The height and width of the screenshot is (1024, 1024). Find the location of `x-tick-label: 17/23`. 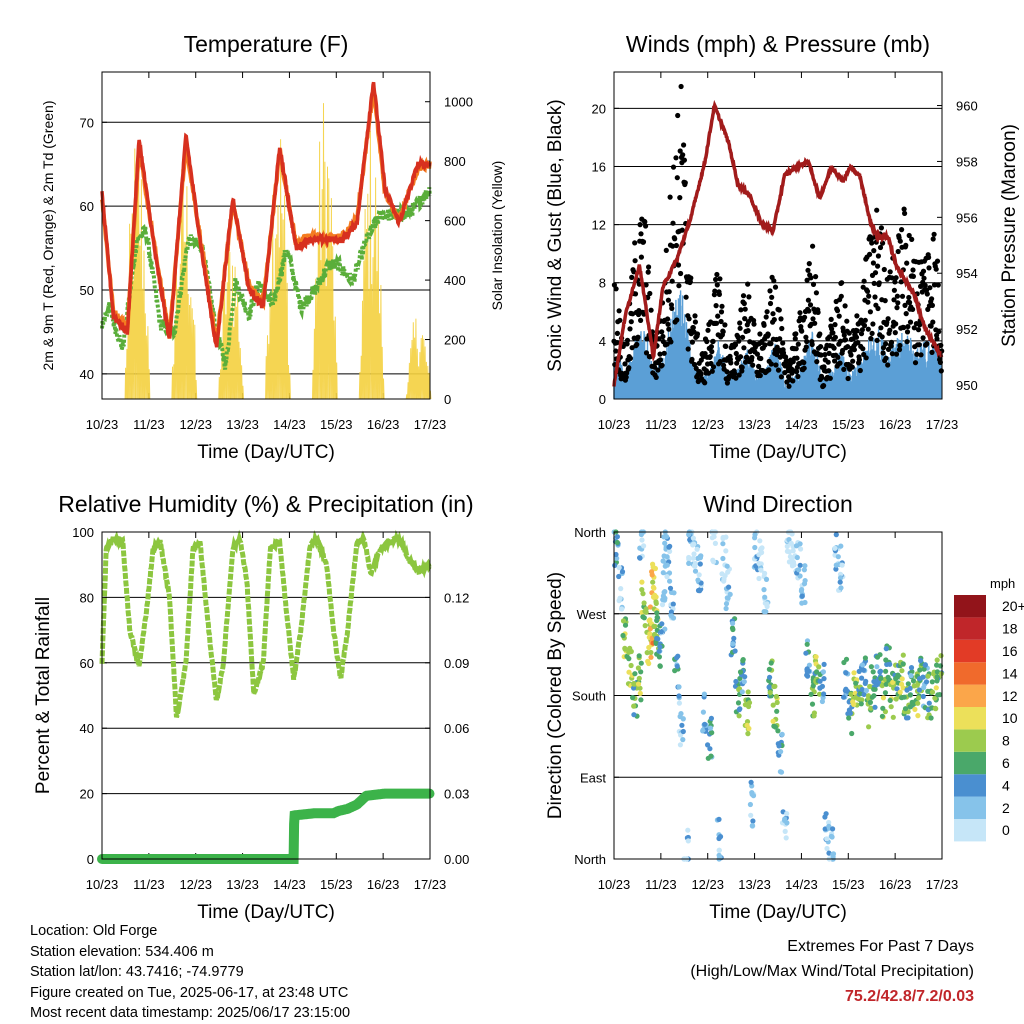

x-tick-label: 17/23 is located at coordinates (942, 884).